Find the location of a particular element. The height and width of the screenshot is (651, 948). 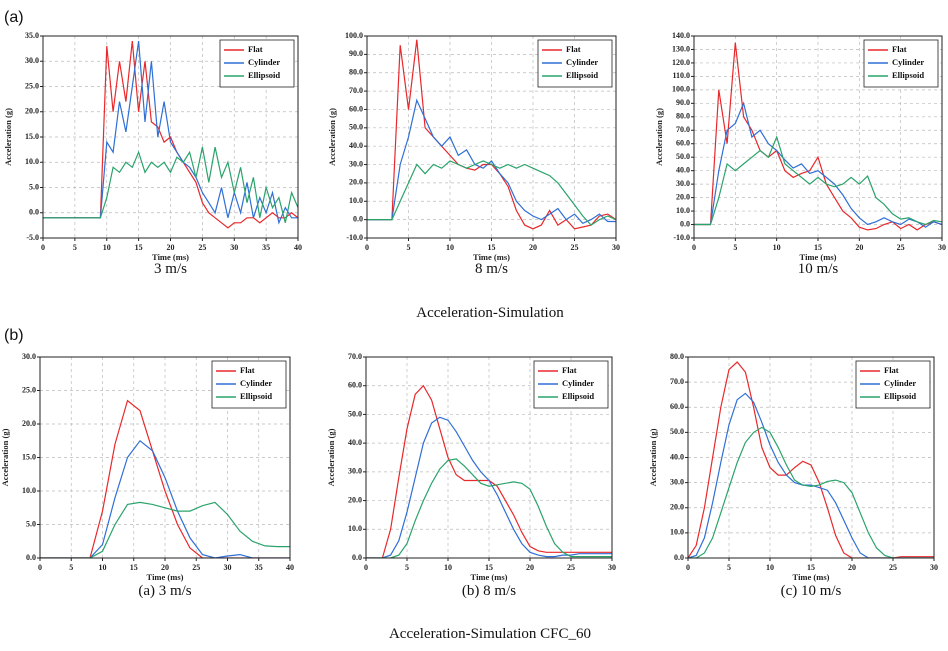

y-tick-label: 25.0 is located at coordinates (29, 389).